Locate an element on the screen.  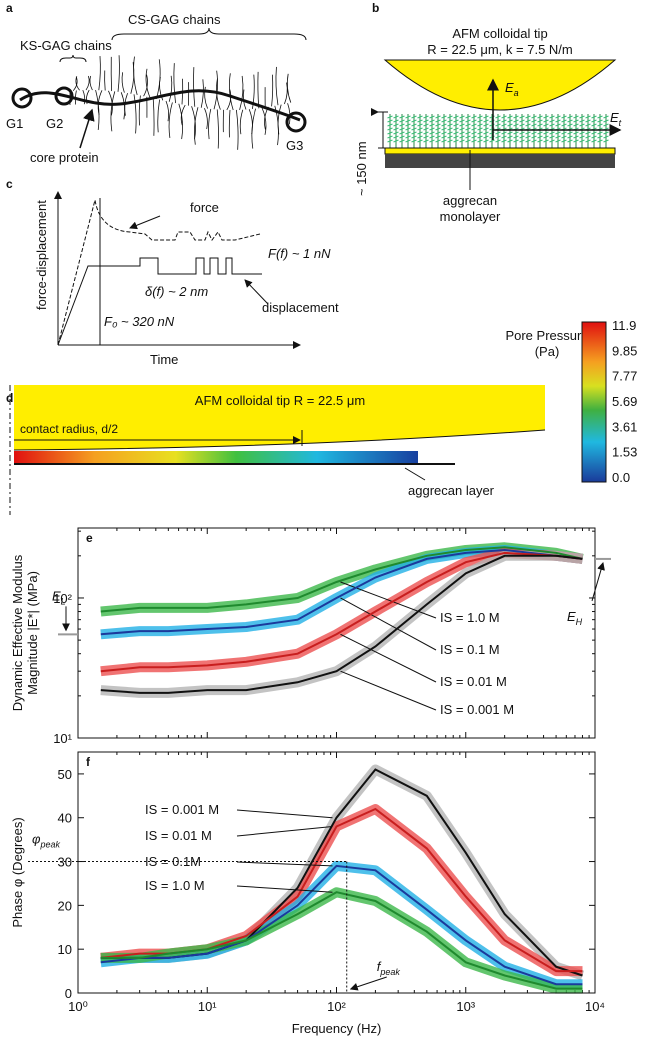
panel-label: b is located at coordinates (375, 8).